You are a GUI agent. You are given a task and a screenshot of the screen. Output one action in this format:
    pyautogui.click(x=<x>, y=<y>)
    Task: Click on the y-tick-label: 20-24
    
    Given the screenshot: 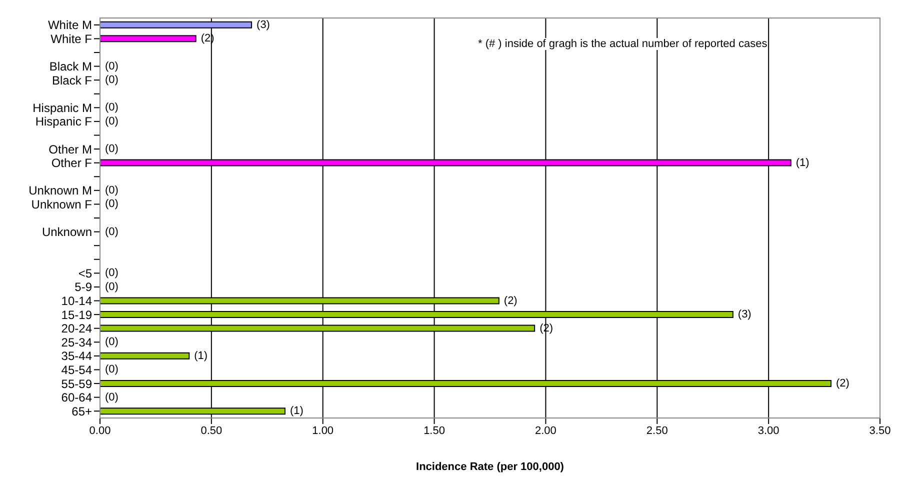 What is the action you would take?
    pyautogui.click(x=76, y=329)
    